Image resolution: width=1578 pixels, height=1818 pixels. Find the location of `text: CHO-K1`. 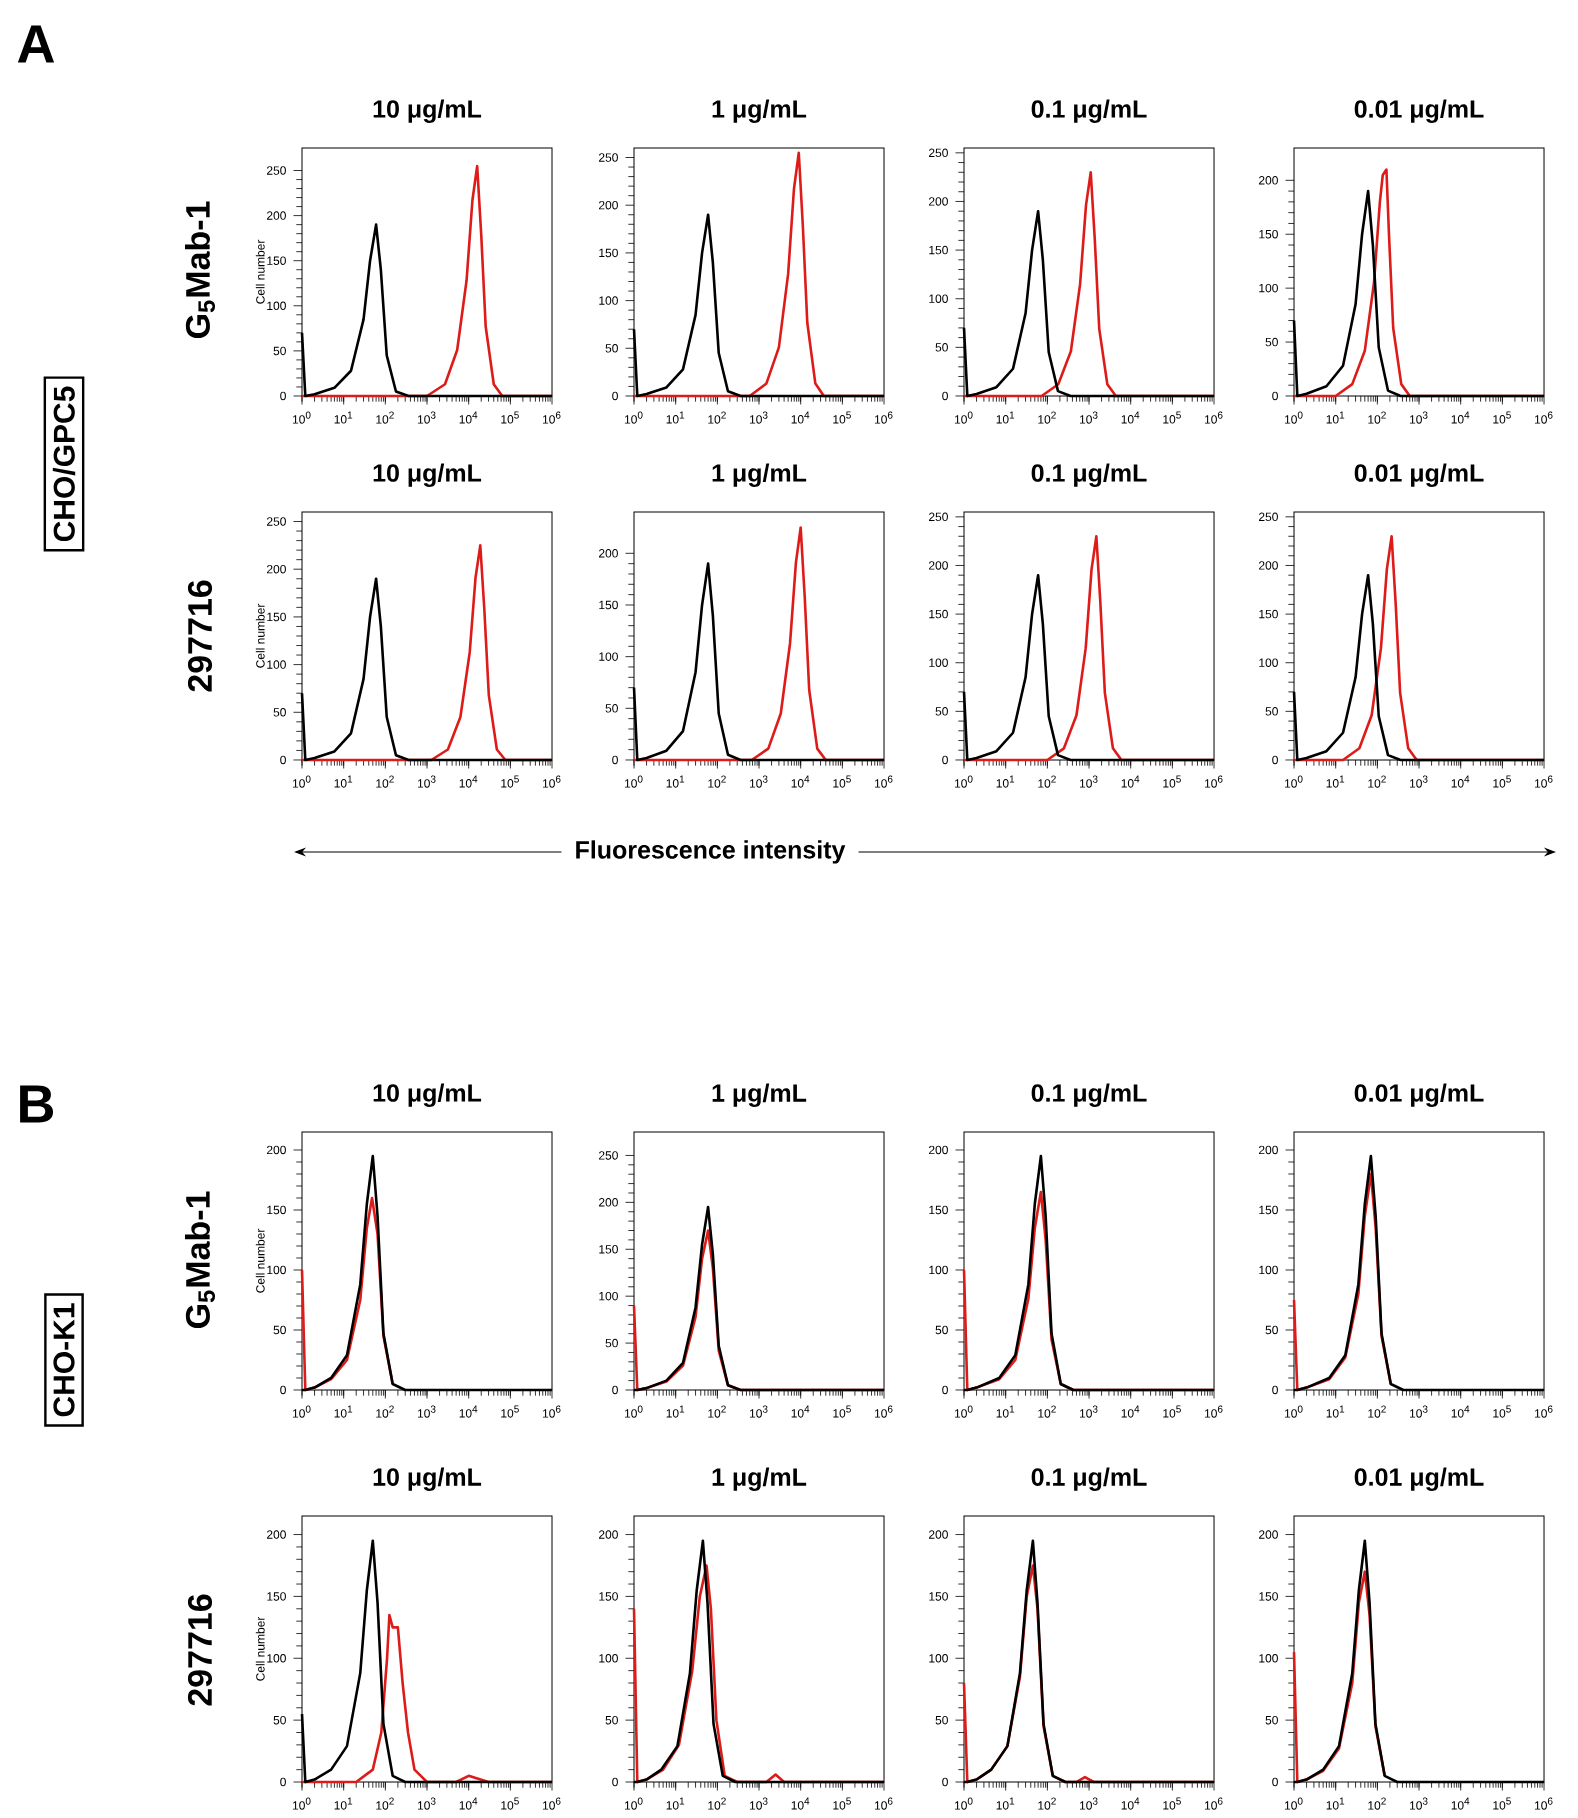

text: CHO-K1 is located at coordinates (64, 1360).